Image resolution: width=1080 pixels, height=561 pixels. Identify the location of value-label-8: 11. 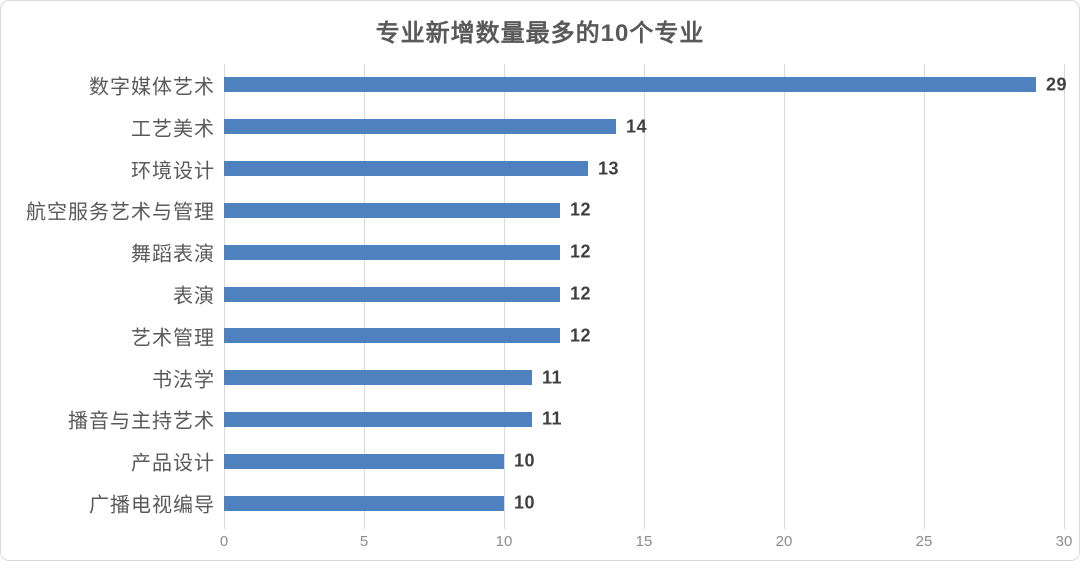
(552, 418).